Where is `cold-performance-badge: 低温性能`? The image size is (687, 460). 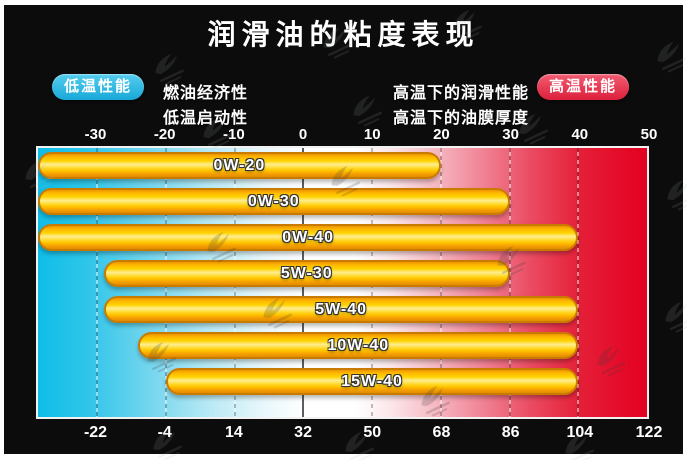
cold-performance-badge: 低温性能 is located at coordinates (98, 87).